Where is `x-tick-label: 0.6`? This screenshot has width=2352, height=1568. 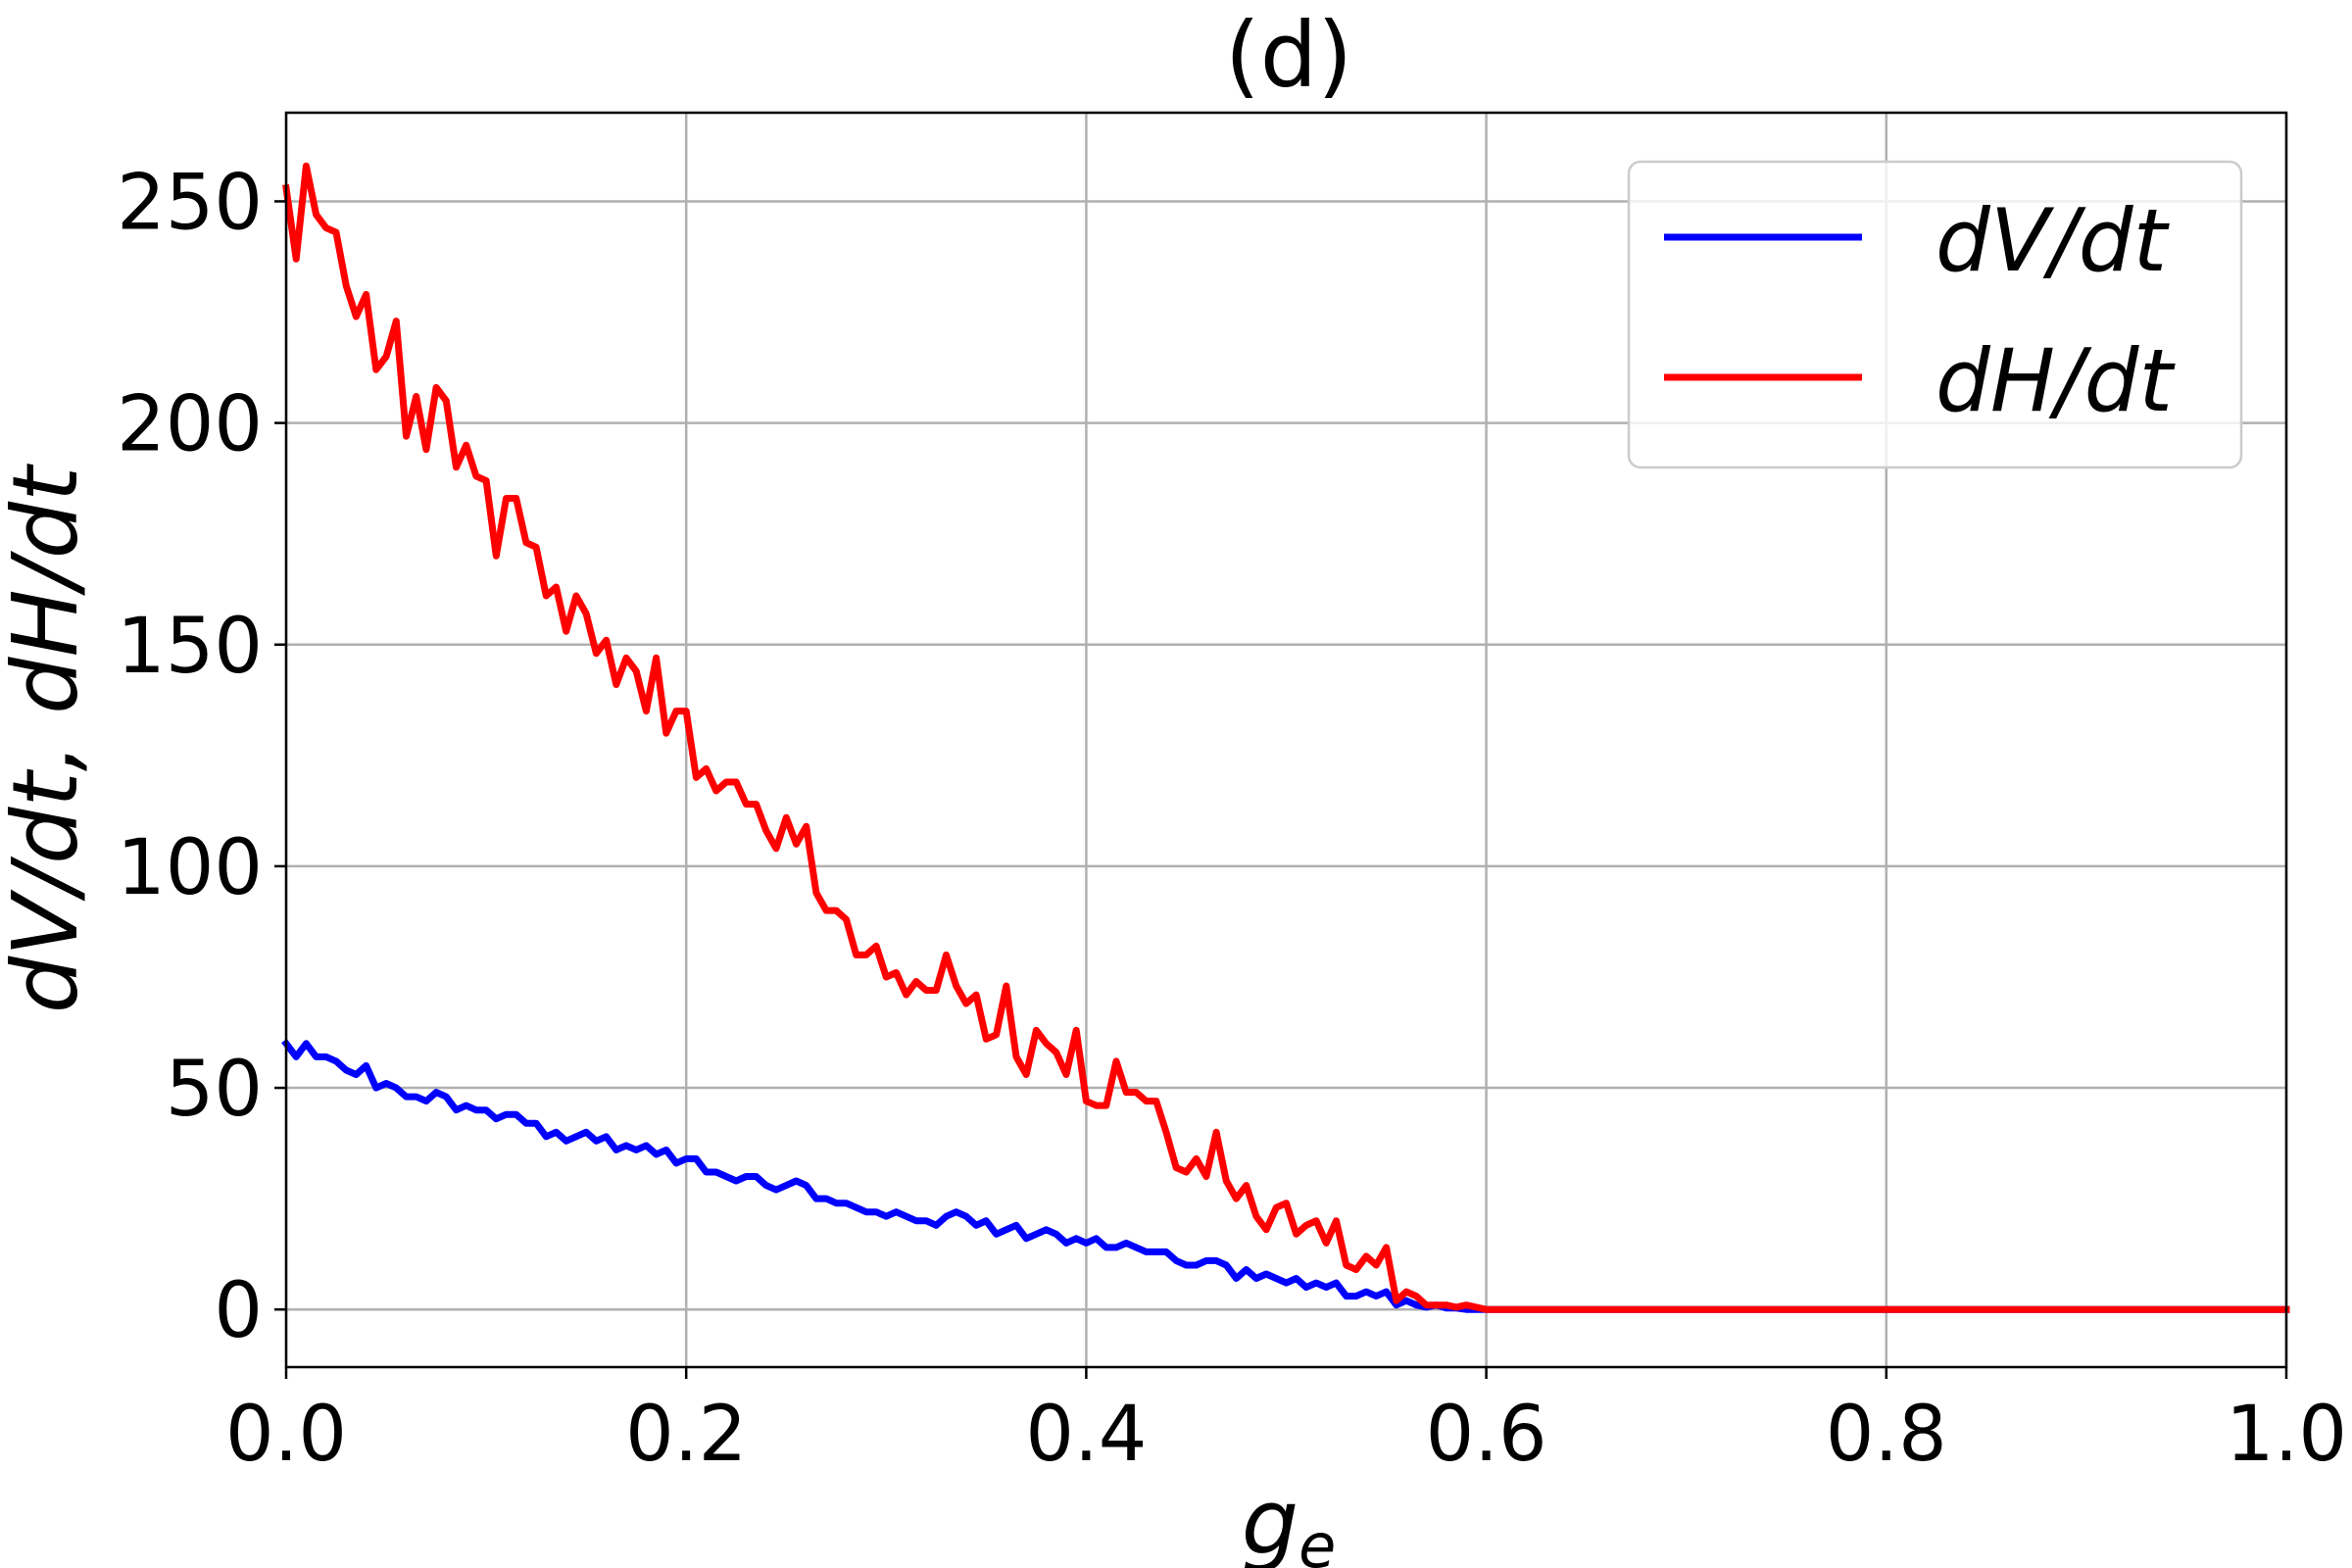
x-tick-label: 0.6 is located at coordinates (1486, 1435).